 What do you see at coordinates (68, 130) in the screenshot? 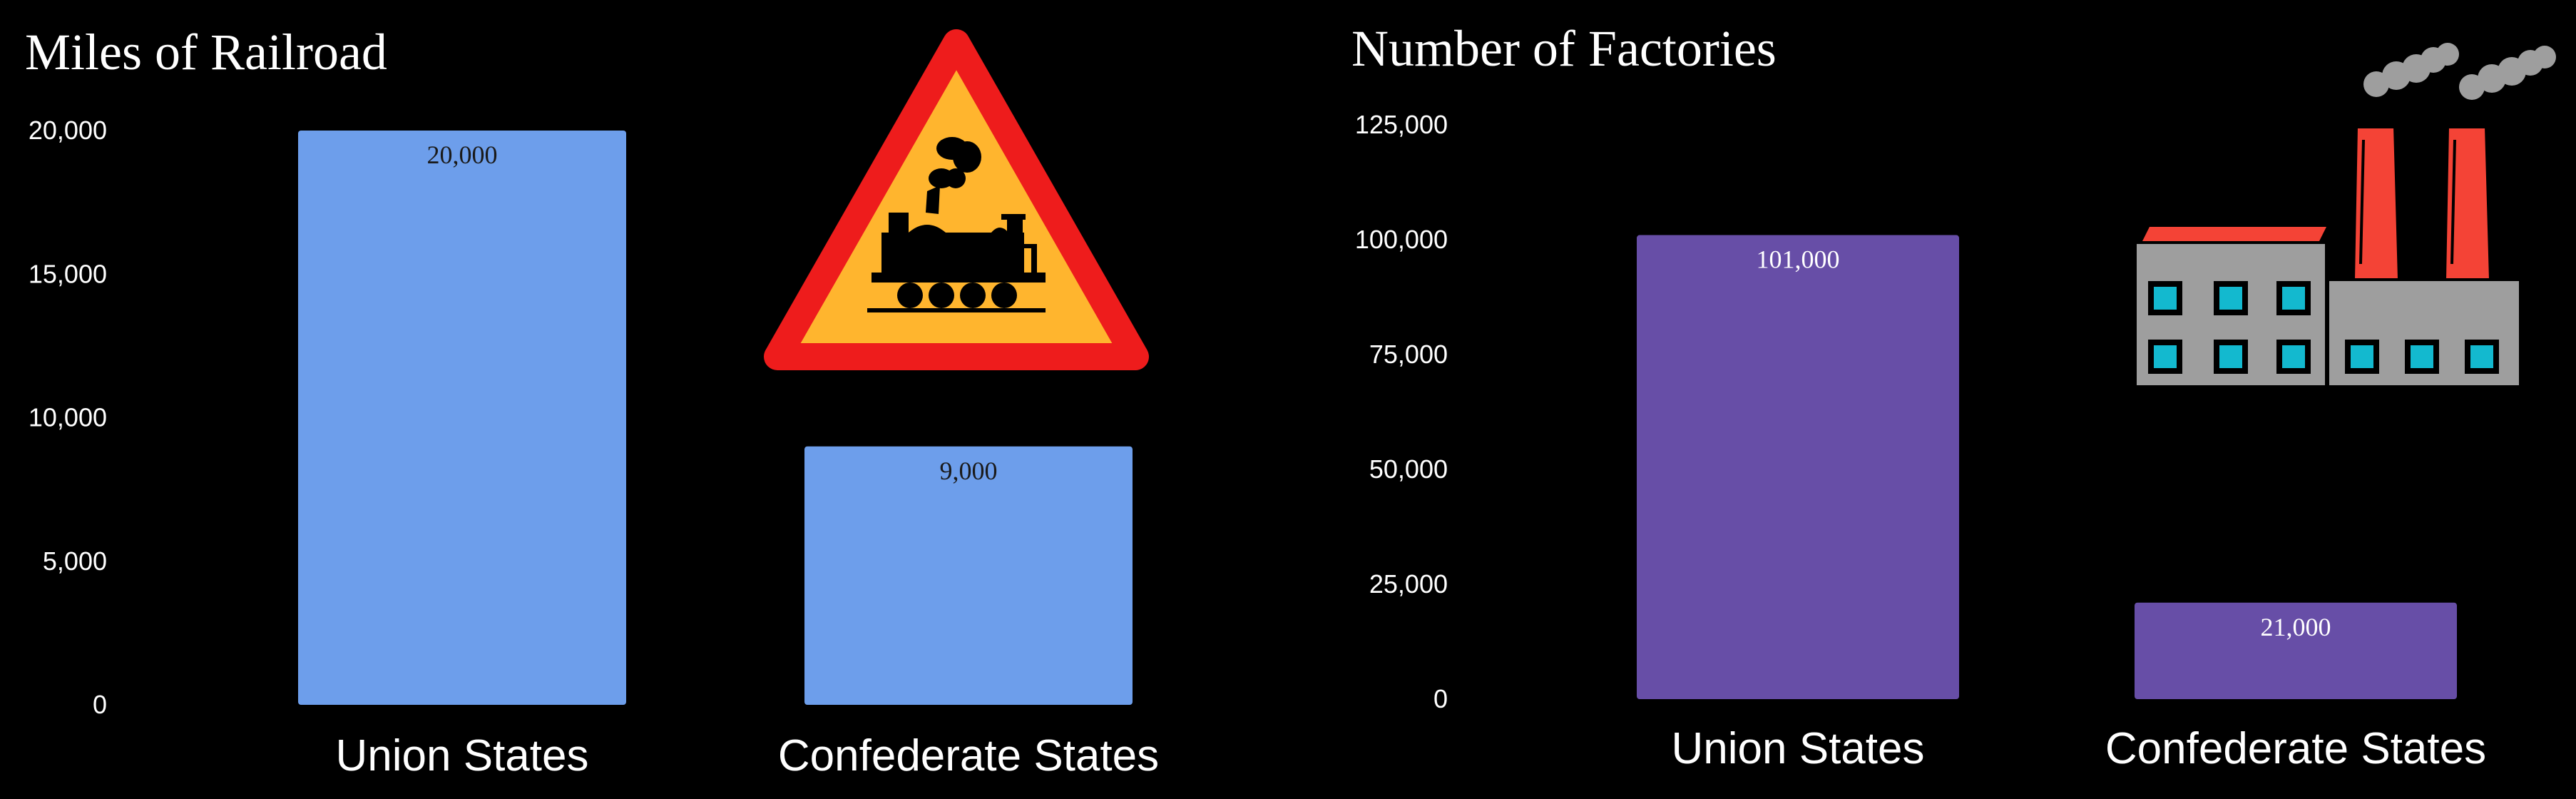
I see `y-tick-label: 20,000` at bounding box center [68, 130].